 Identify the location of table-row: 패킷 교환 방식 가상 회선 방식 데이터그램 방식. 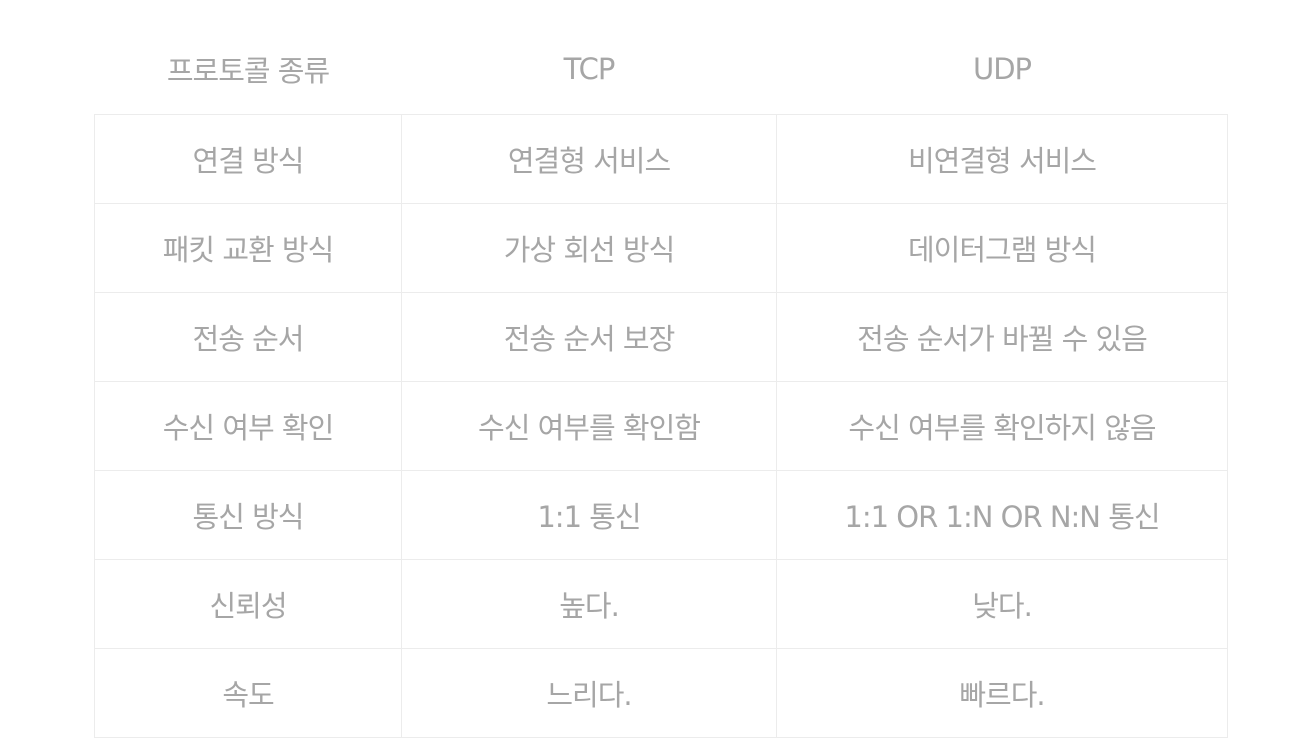
(661, 248).